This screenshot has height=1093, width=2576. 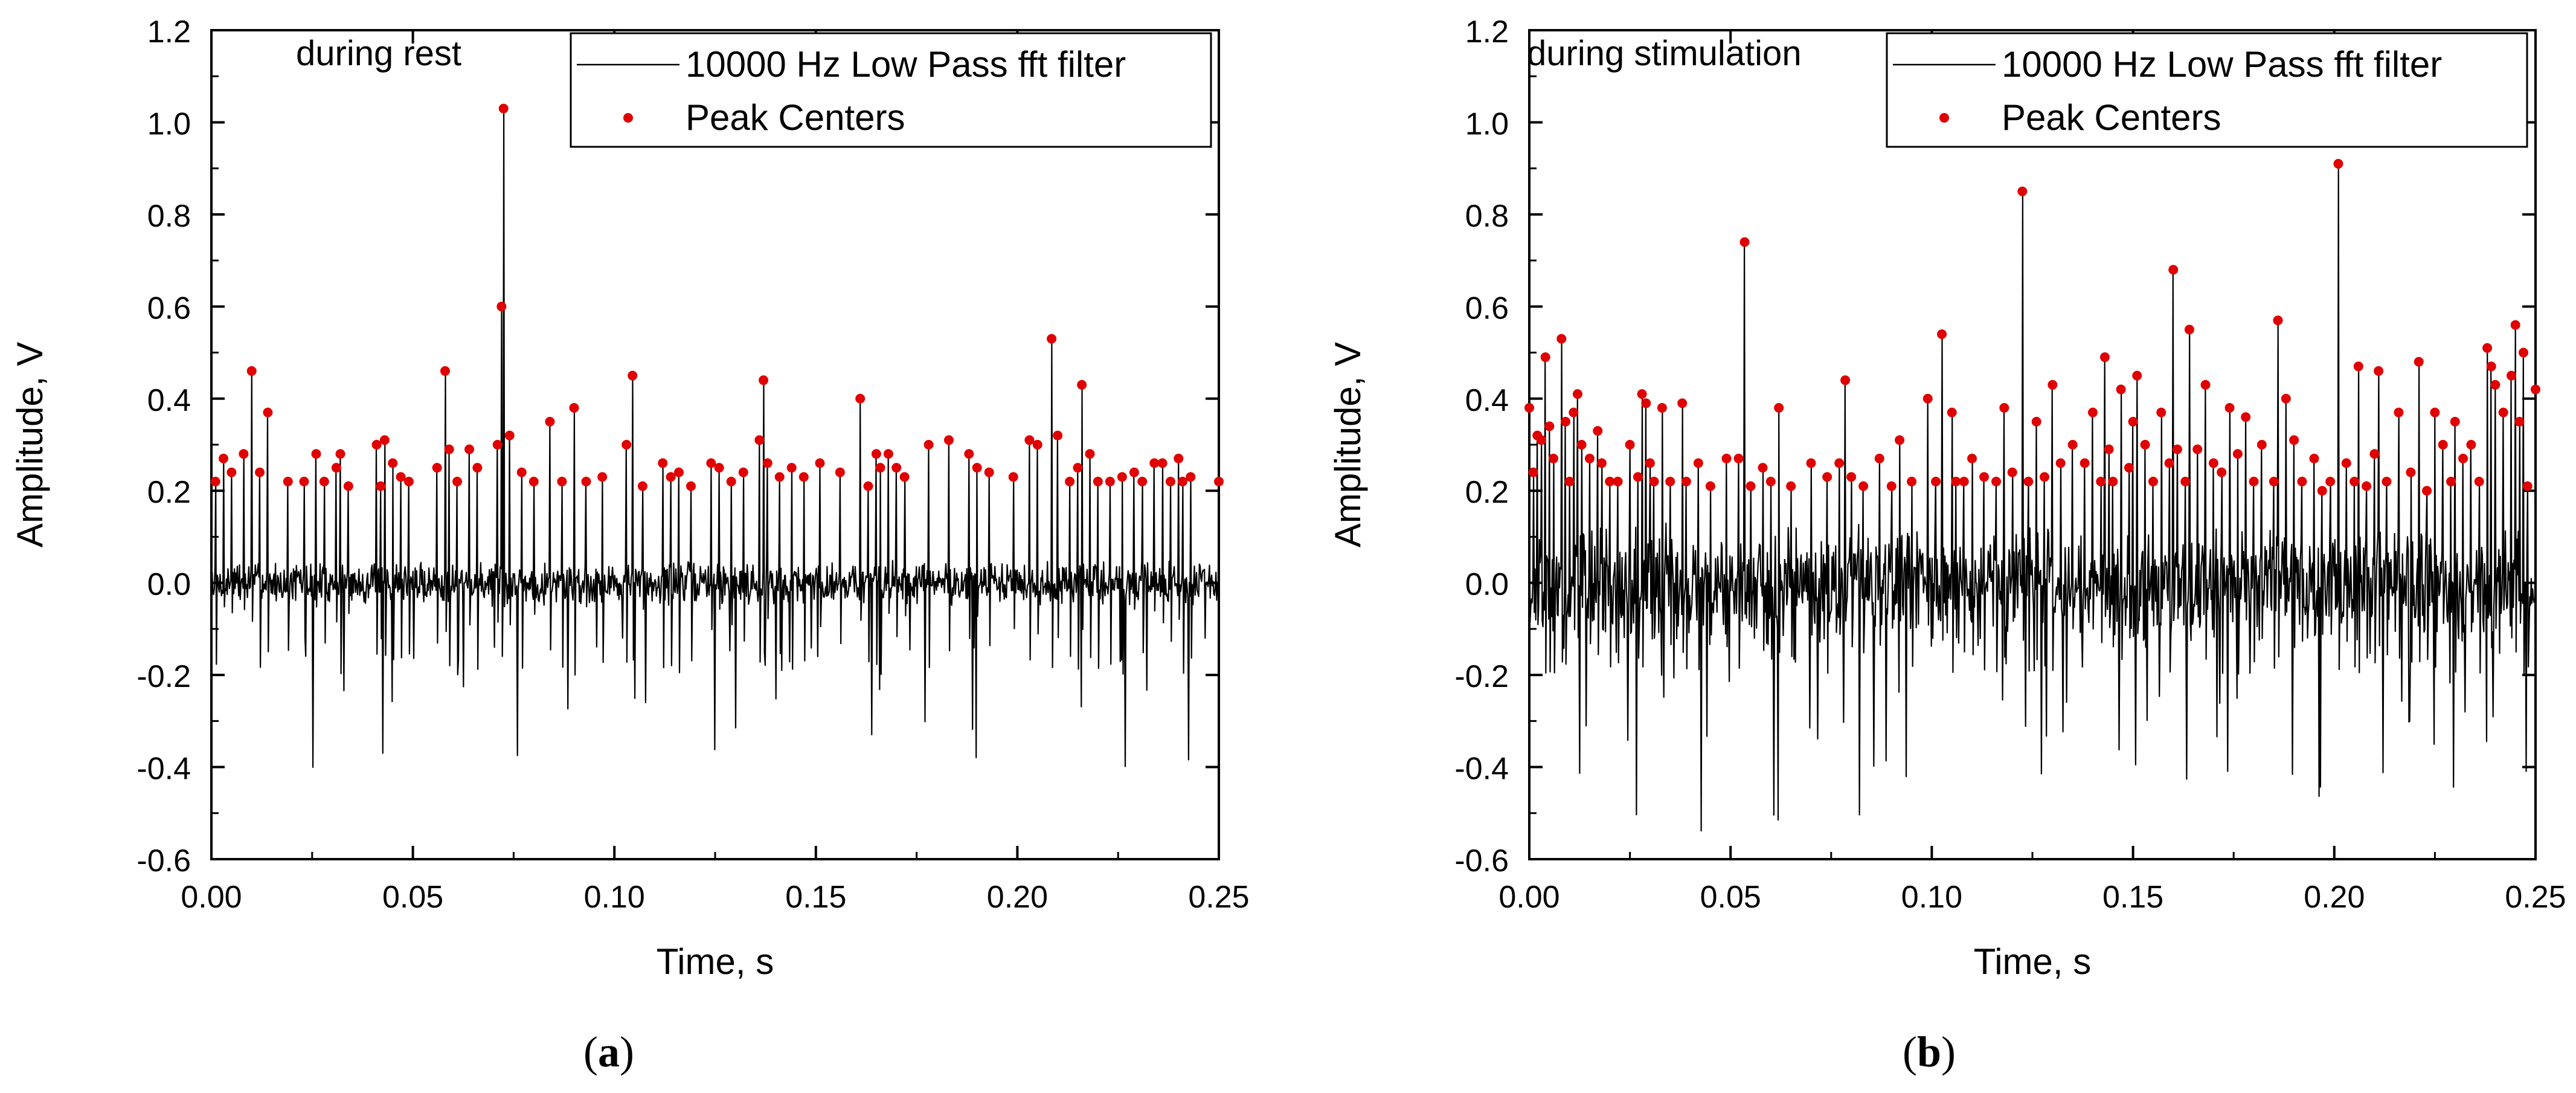 What do you see at coordinates (2207, 90) in the screenshot?
I see `legend-box` at bounding box center [2207, 90].